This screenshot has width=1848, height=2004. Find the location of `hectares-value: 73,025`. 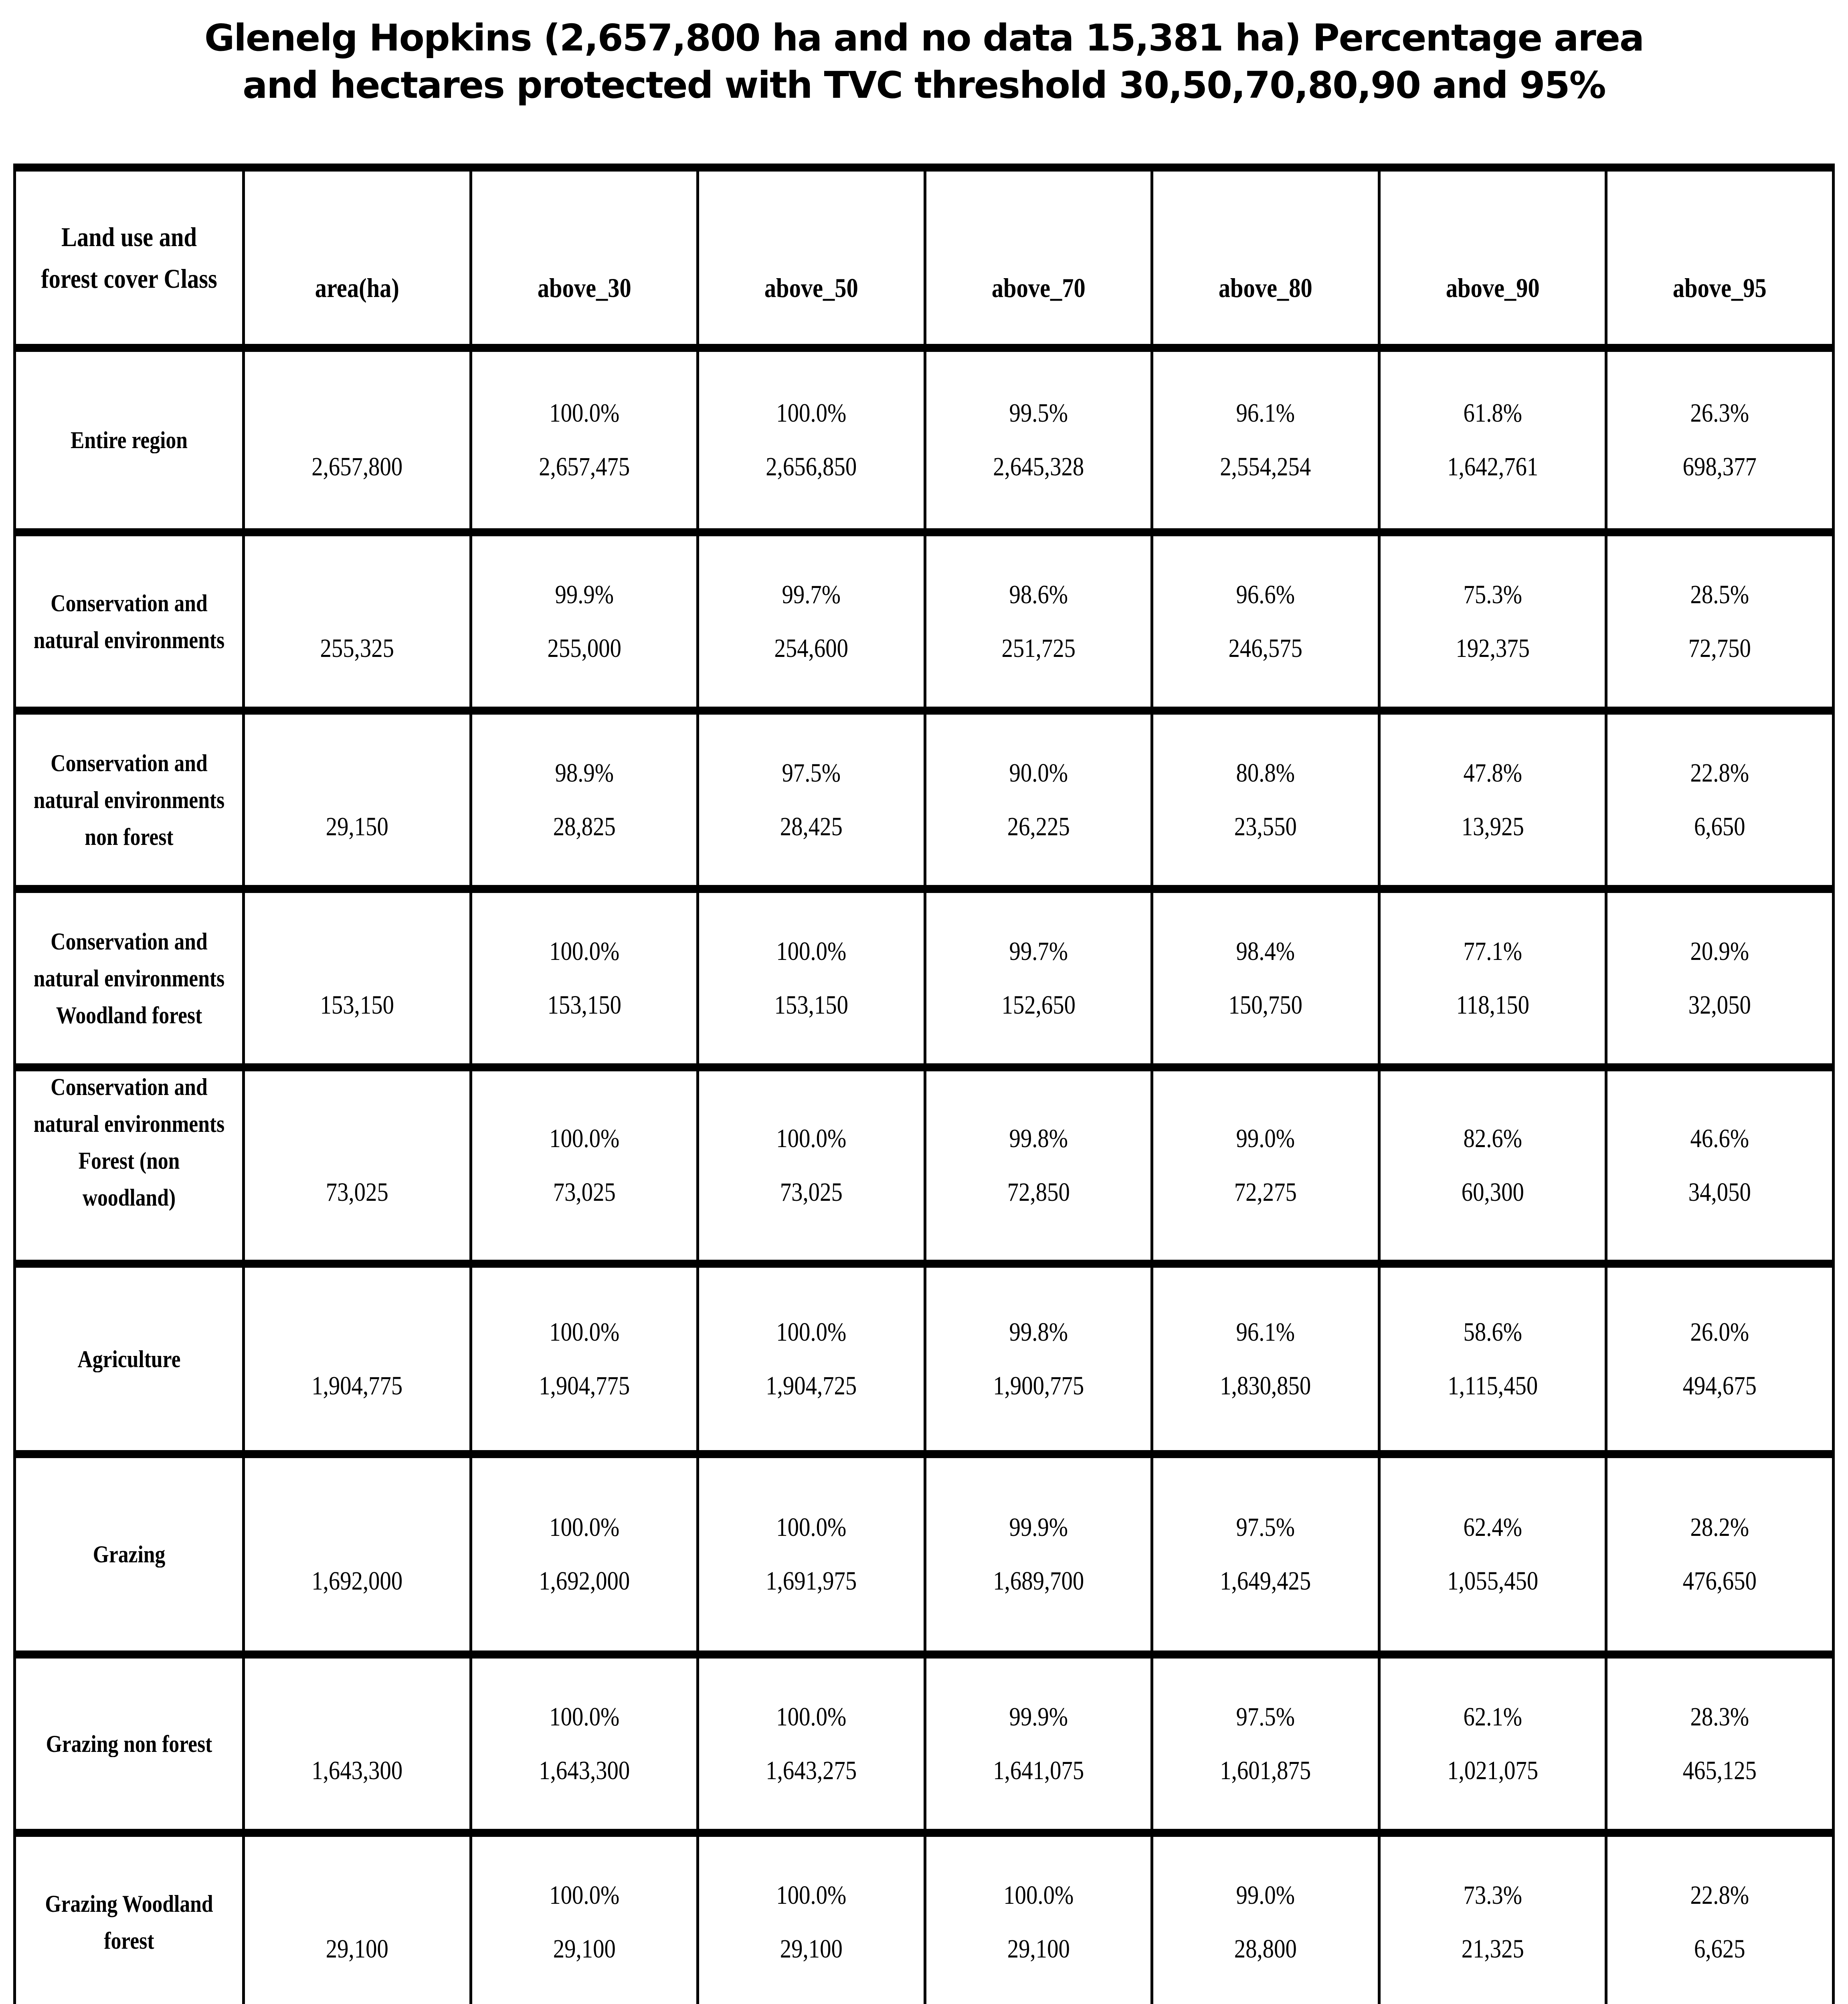

hectares-value: 73,025 is located at coordinates (584, 1193).